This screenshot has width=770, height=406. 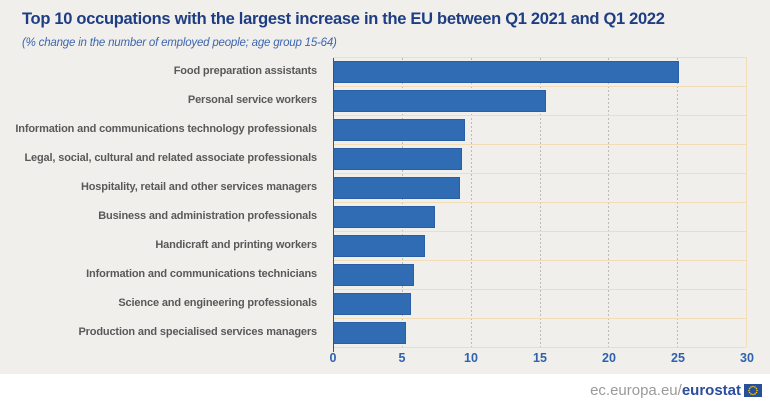 I want to click on x-axis-tick-labels: 0 5 10 15 20 25 30, so click(x=385, y=360).